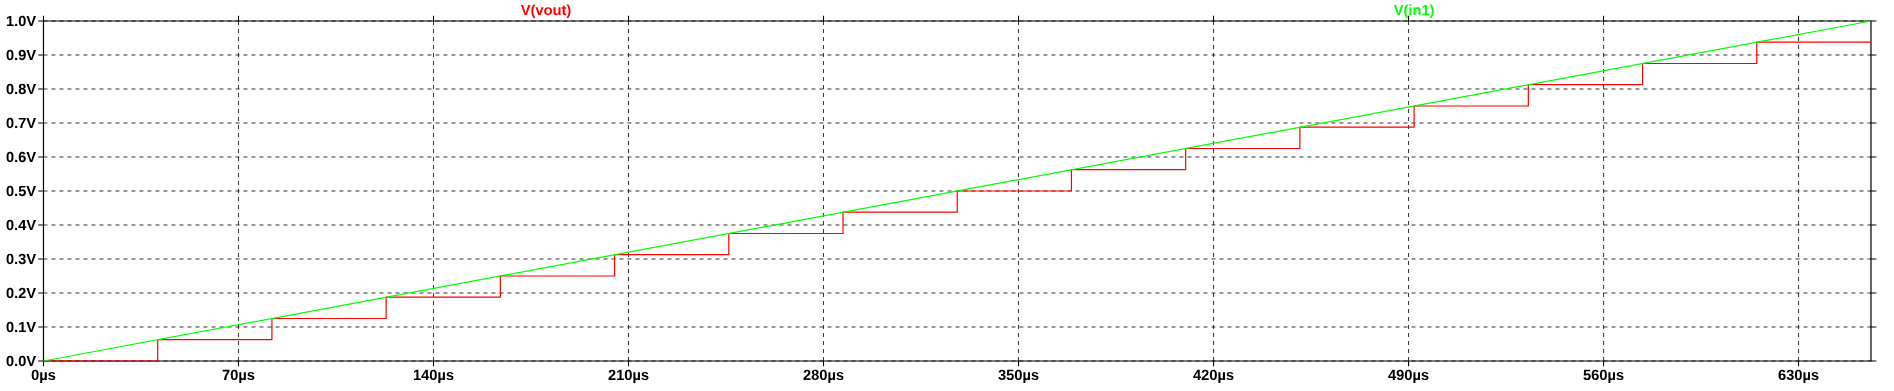 This screenshot has width=1894, height=391. What do you see at coordinates (21, 123) in the screenshot?
I see `y-tick-label: 0.7V` at bounding box center [21, 123].